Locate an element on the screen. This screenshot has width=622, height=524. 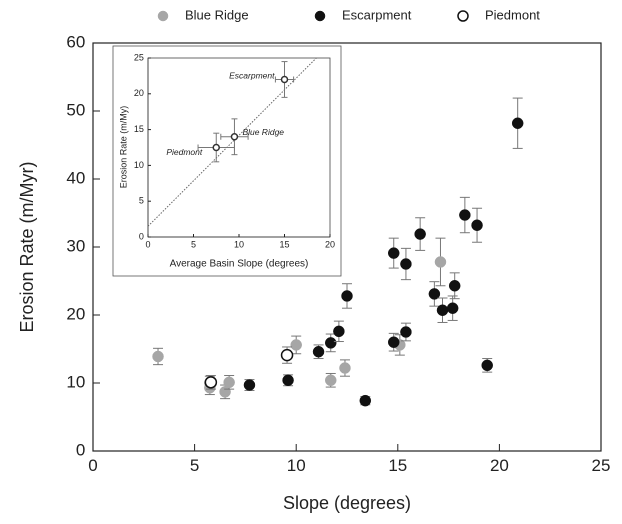
point-label: Blue Ridge is located at coordinates (263, 132).